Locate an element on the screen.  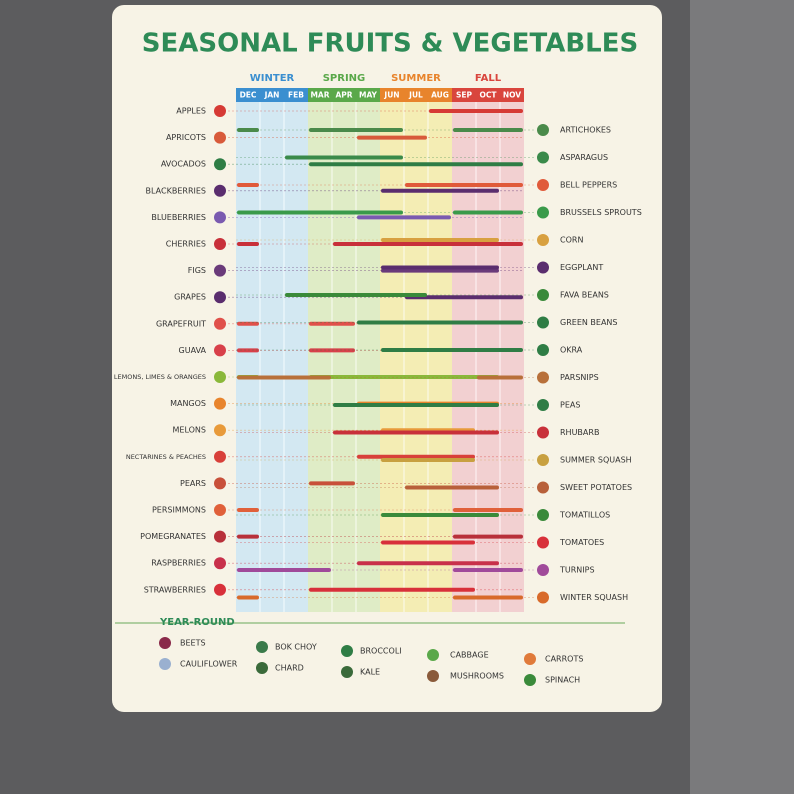
vegetable-label: TOMATILLOS is located at coordinates (584, 515).